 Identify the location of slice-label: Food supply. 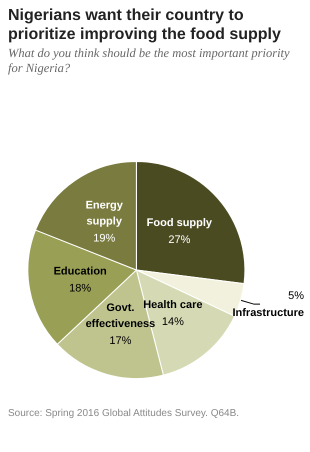
(179, 223).